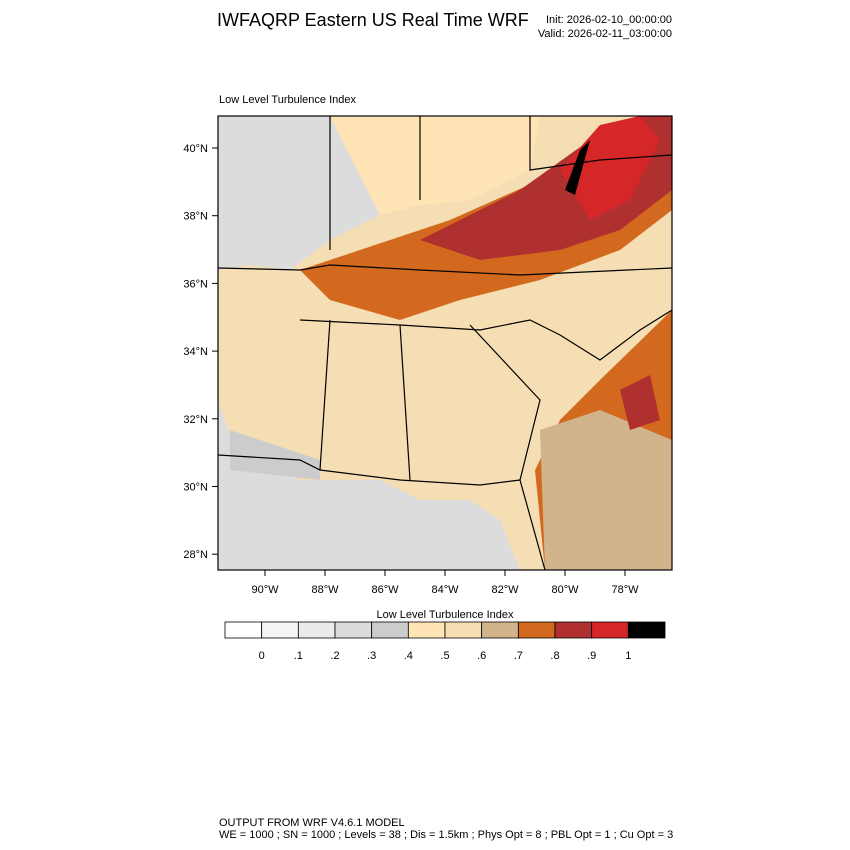 This screenshot has width=850, height=850. What do you see at coordinates (195, 149) in the screenshot?
I see `lat-label: 40°N` at bounding box center [195, 149].